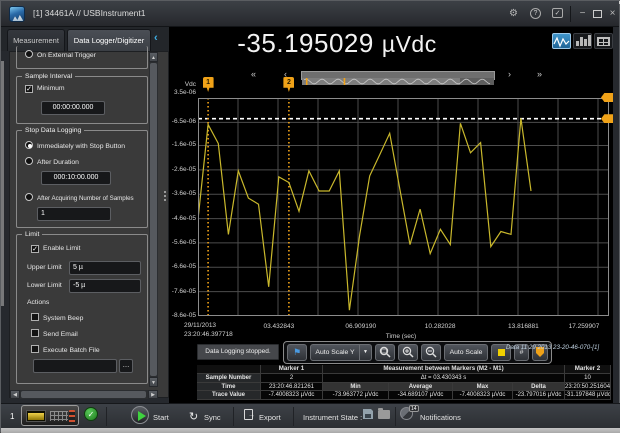 Image resolution: width=620 pixels, height=433 pixels. I want to click on radio-after-duration: After Duration, so click(52, 161).